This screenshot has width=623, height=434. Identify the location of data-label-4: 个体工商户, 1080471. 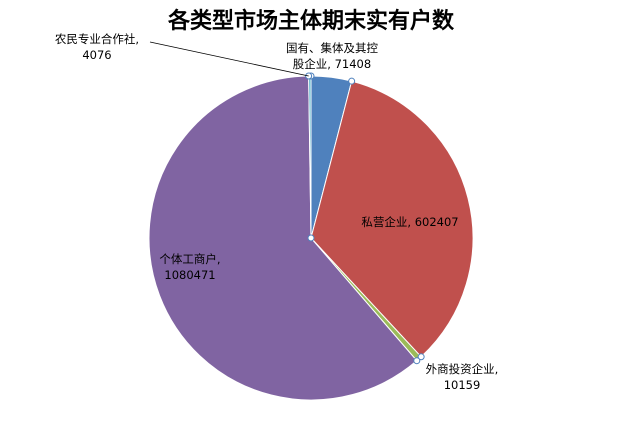
(189, 267).